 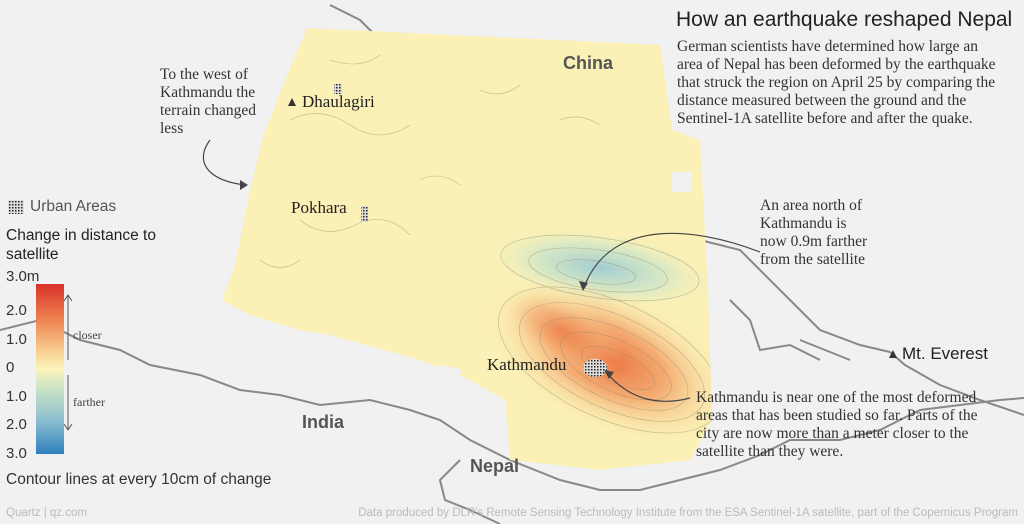 What do you see at coordinates (139, 479) in the screenshot?
I see `legend-contour-note: Contour lines at every 10cm of change` at bounding box center [139, 479].